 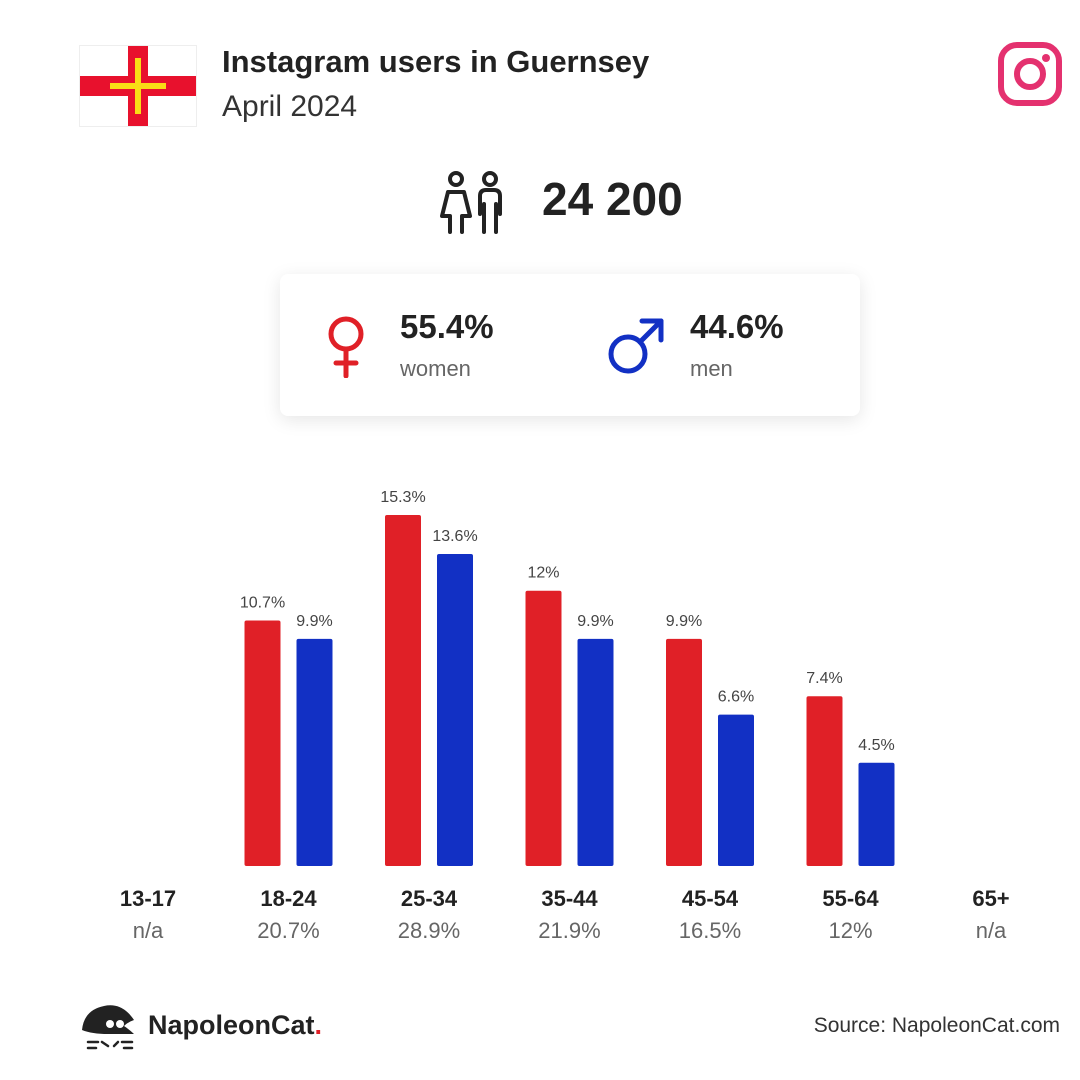 I want to click on men-label: men, so click(x=711, y=368).